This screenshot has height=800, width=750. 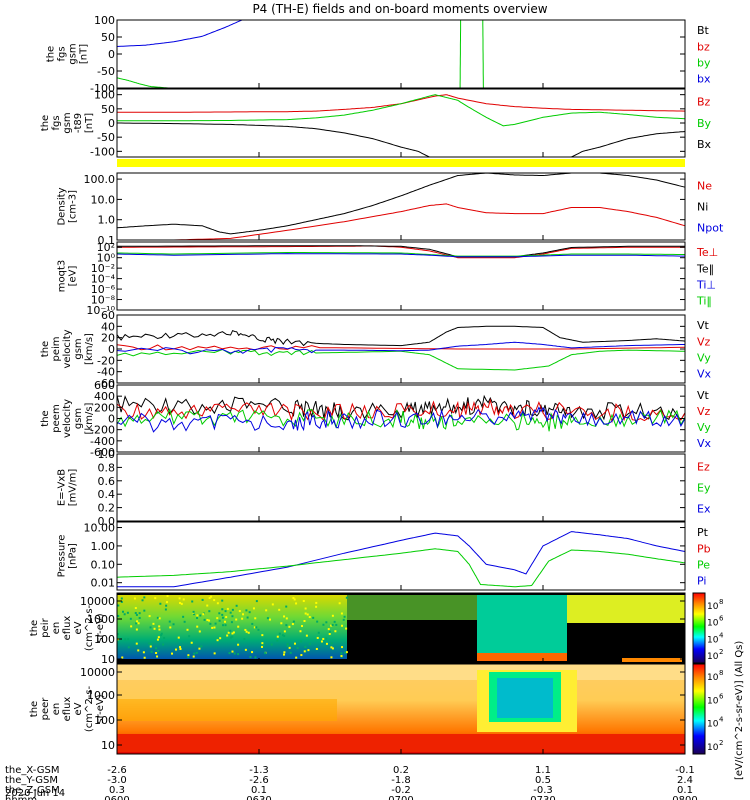 I want to click on panel-7-legend-entry: Ey, so click(x=704, y=487).